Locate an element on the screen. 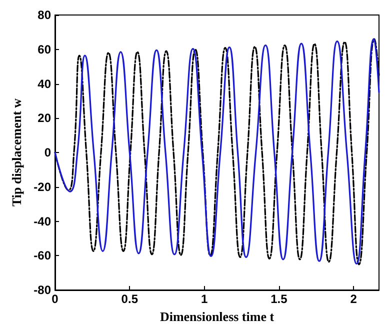 The width and height of the screenshot is (392, 328). y-tick-label: -40 is located at coordinates (43, 221).